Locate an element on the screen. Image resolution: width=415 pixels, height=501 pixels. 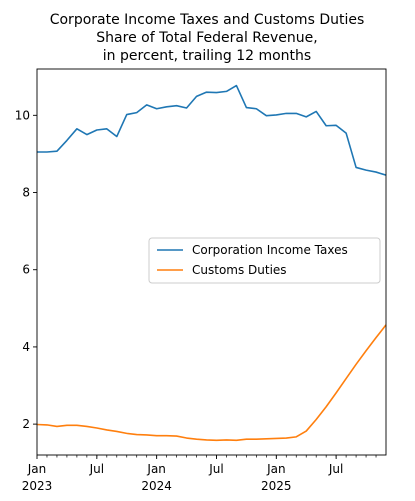
y-tick-label: 4 is located at coordinates (26, 347).